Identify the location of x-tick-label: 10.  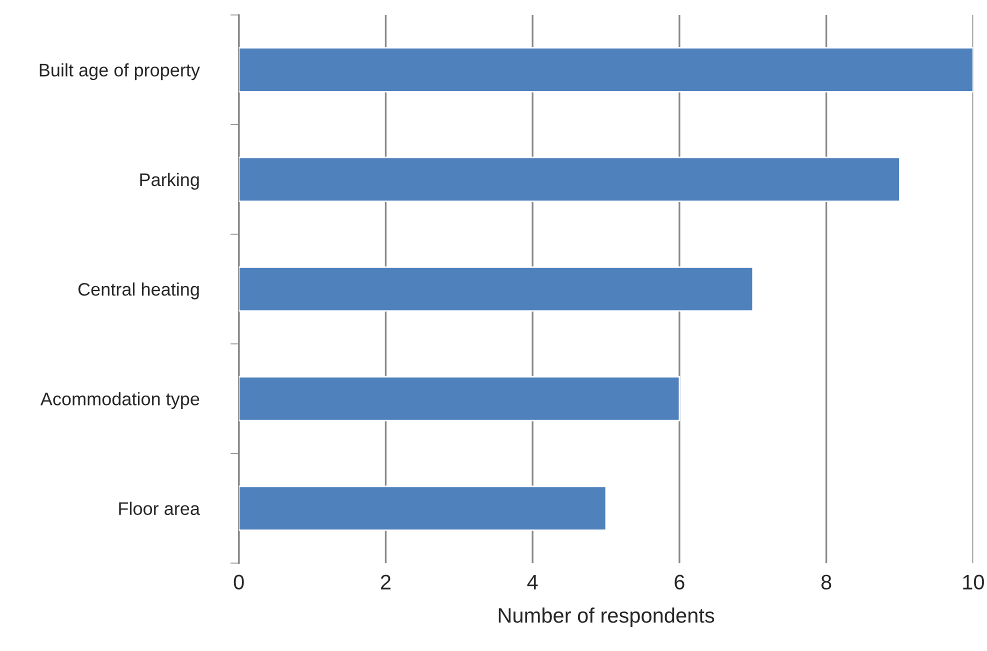
(973, 582).